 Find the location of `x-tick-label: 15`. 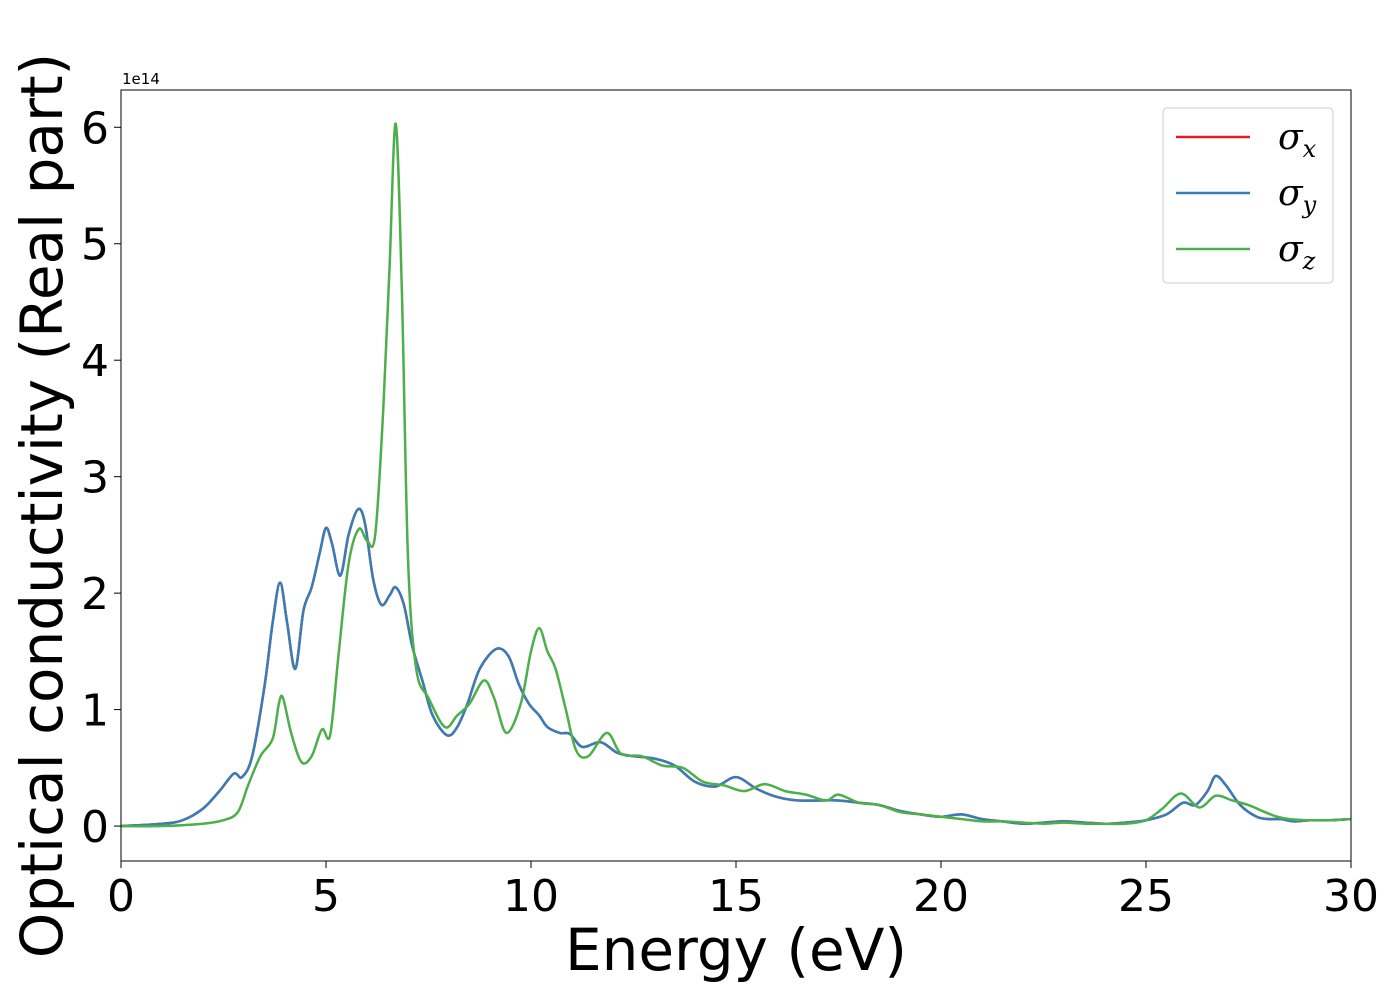

x-tick-label: 15 is located at coordinates (736, 896).